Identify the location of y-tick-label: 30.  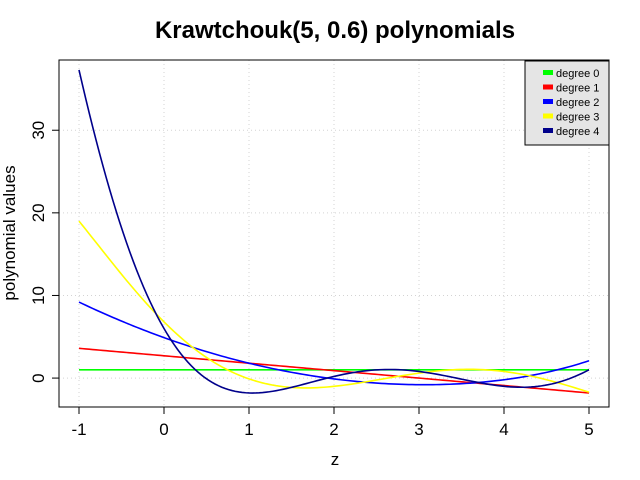
(38, 130).